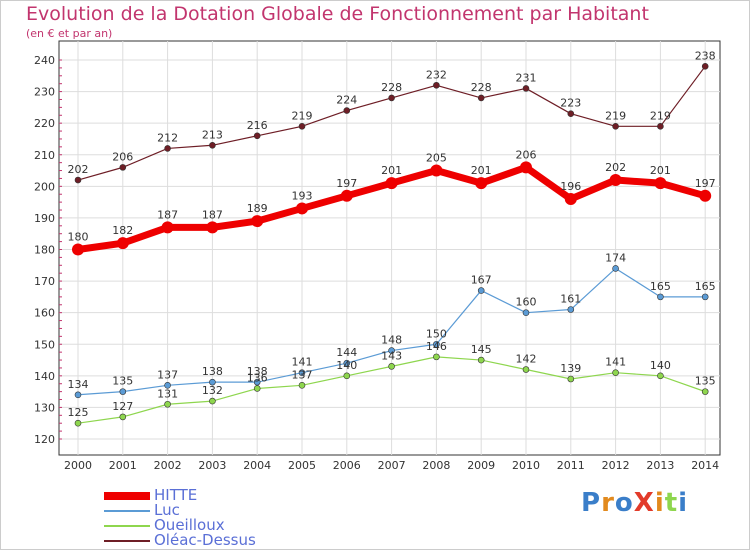 The height and width of the screenshot is (550, 750). I want to click on legend-label-oleac-dessus: Oléac-Dessus, so click(205, 540).